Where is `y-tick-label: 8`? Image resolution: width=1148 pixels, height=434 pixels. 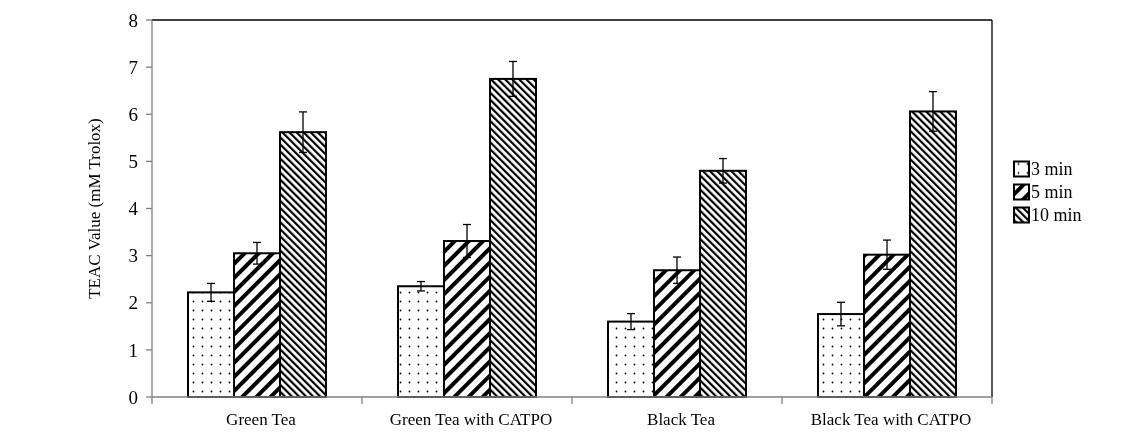 y-tick-label: 8 is located at coordinates (133, 20).